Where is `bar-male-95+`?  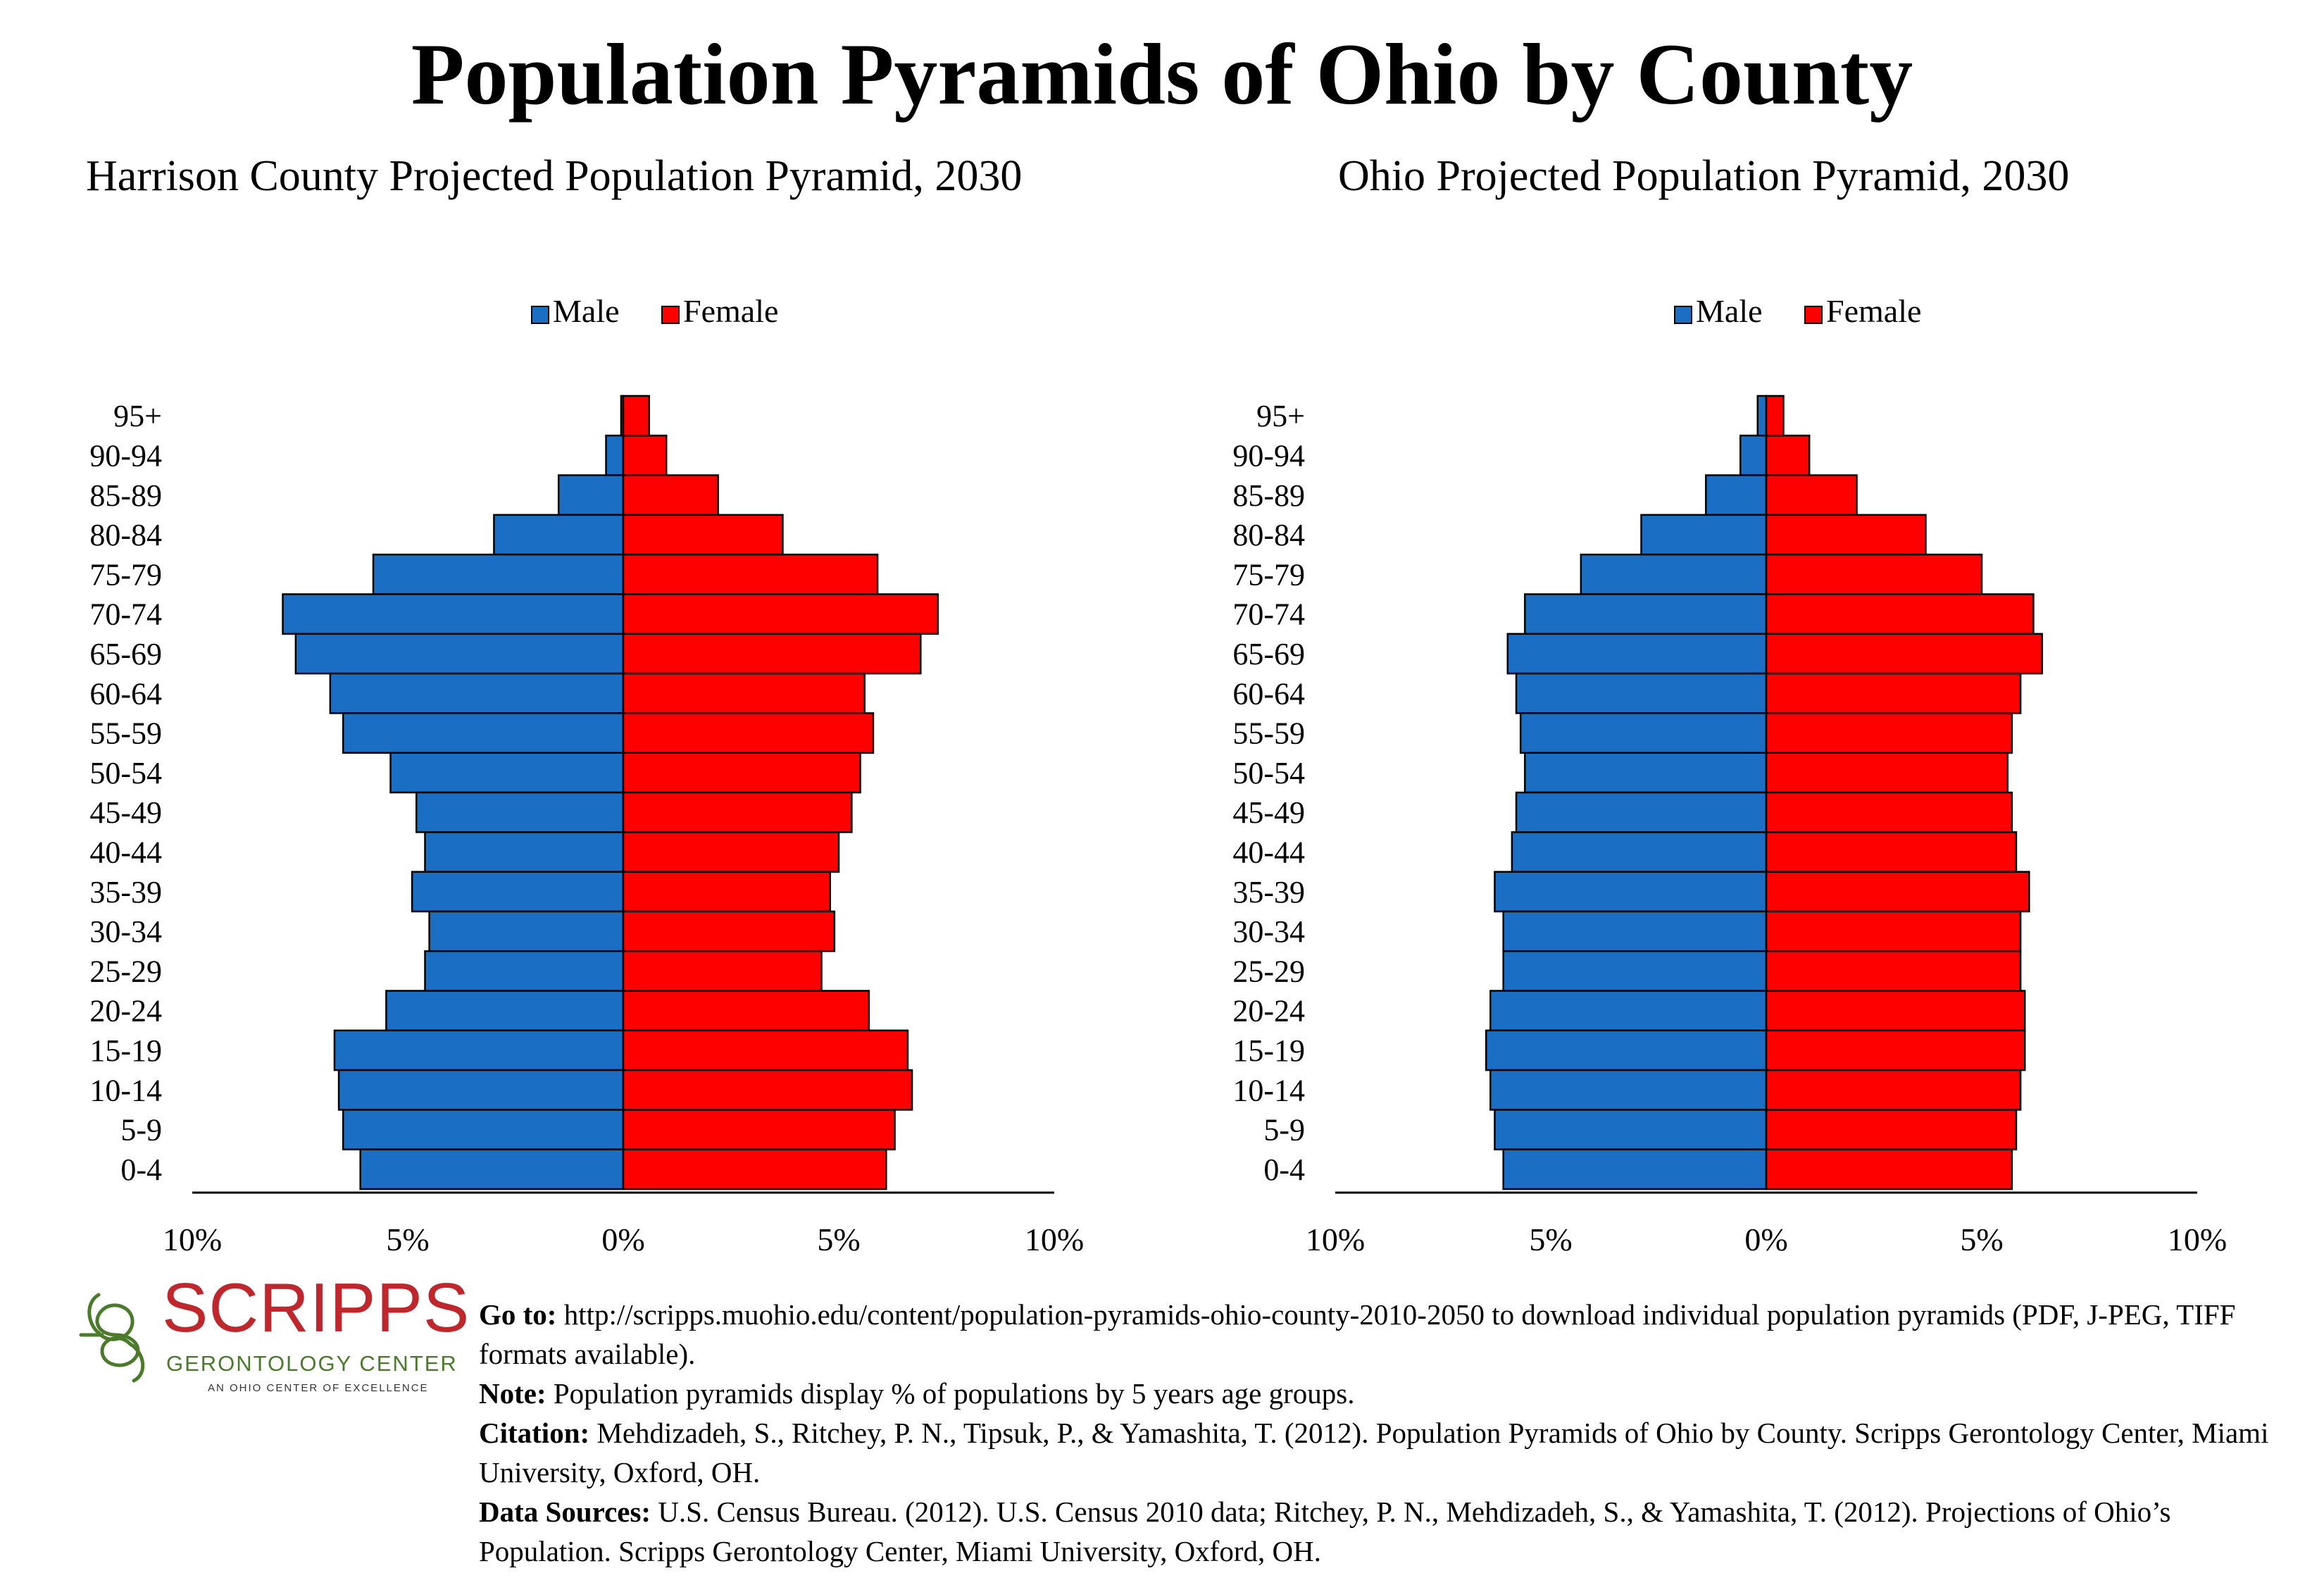
bar-male-95+ is located at coordinates (1762, 415).